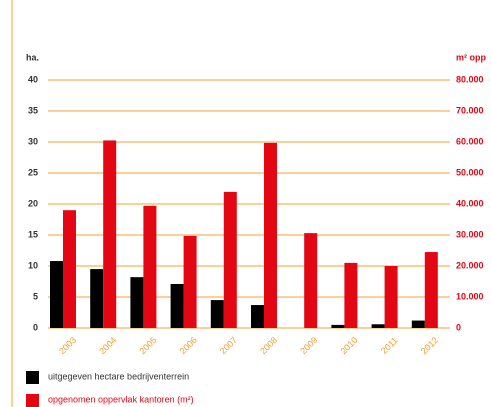 This screenshot has height=407, width=491. I want to click on y2-tick-label: 40.000, so click(470, 203).